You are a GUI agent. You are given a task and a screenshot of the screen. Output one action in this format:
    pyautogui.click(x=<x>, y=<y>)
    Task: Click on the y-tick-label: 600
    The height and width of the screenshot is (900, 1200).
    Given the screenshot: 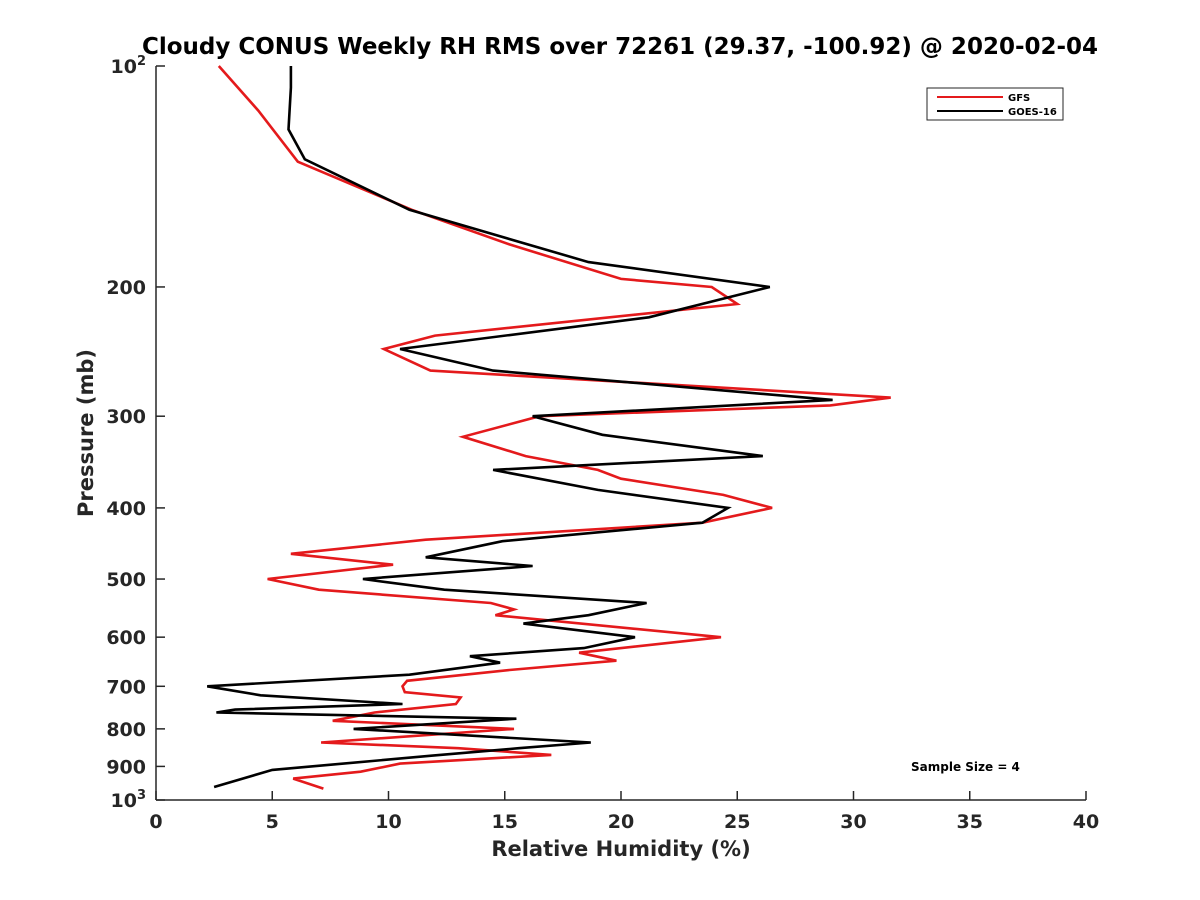 What is the action you would take?
    pyautogui.click(x=126, y=638)
    